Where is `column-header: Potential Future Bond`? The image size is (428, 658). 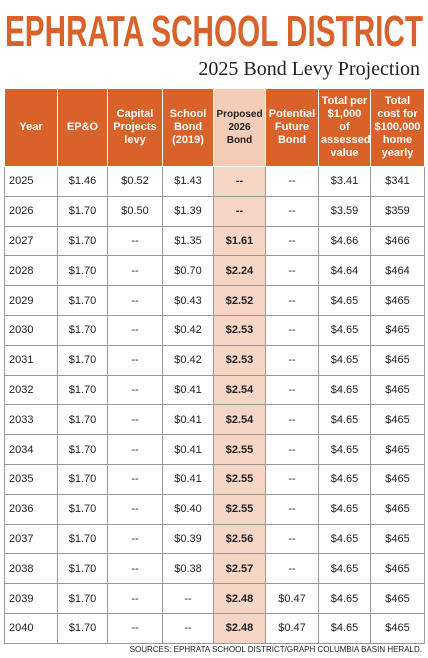
column-header: Potential Future Bond is located at coordinates (292, 127).